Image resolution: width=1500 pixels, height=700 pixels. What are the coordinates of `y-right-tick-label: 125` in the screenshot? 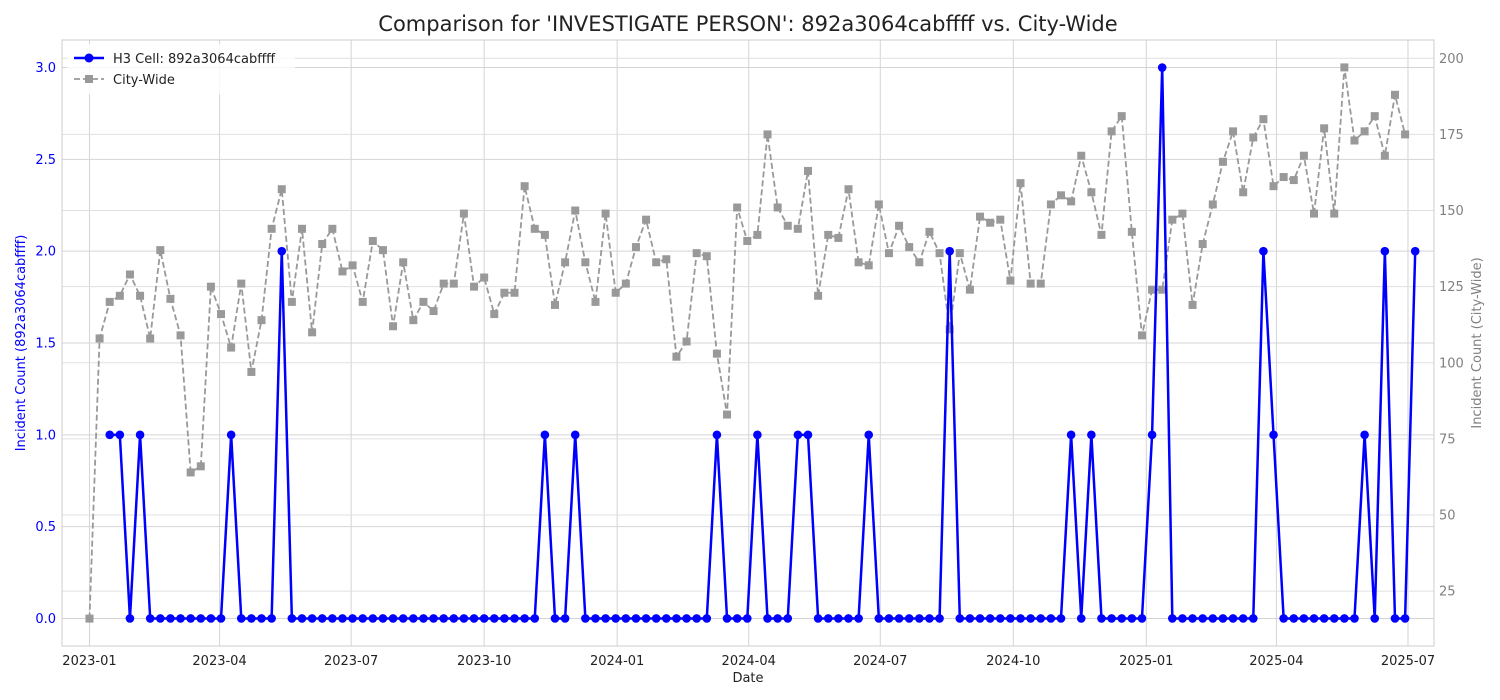 It's located at (1451, 287).